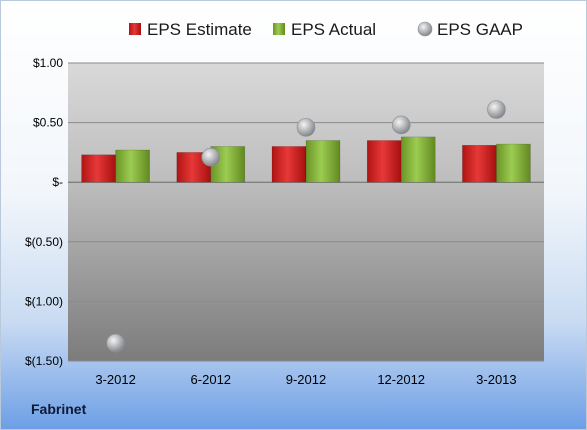  I want to click on legend-label: EPS GAAP, so click(480, 29).